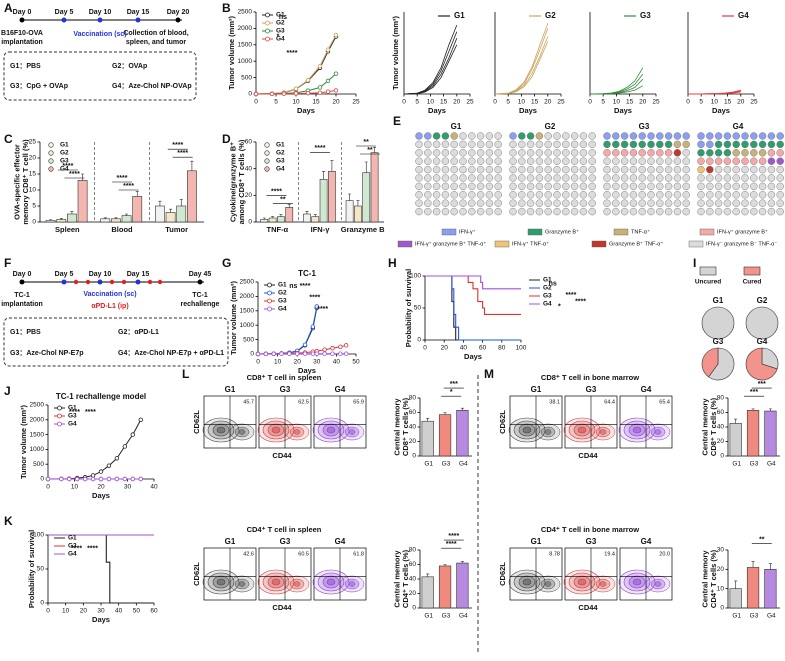 Image resolution: width=785 pixels, height=661 pixels. Describe the element at coordinates (37, 405) in the screenshot. I see `tick-label: 2500` at that location.